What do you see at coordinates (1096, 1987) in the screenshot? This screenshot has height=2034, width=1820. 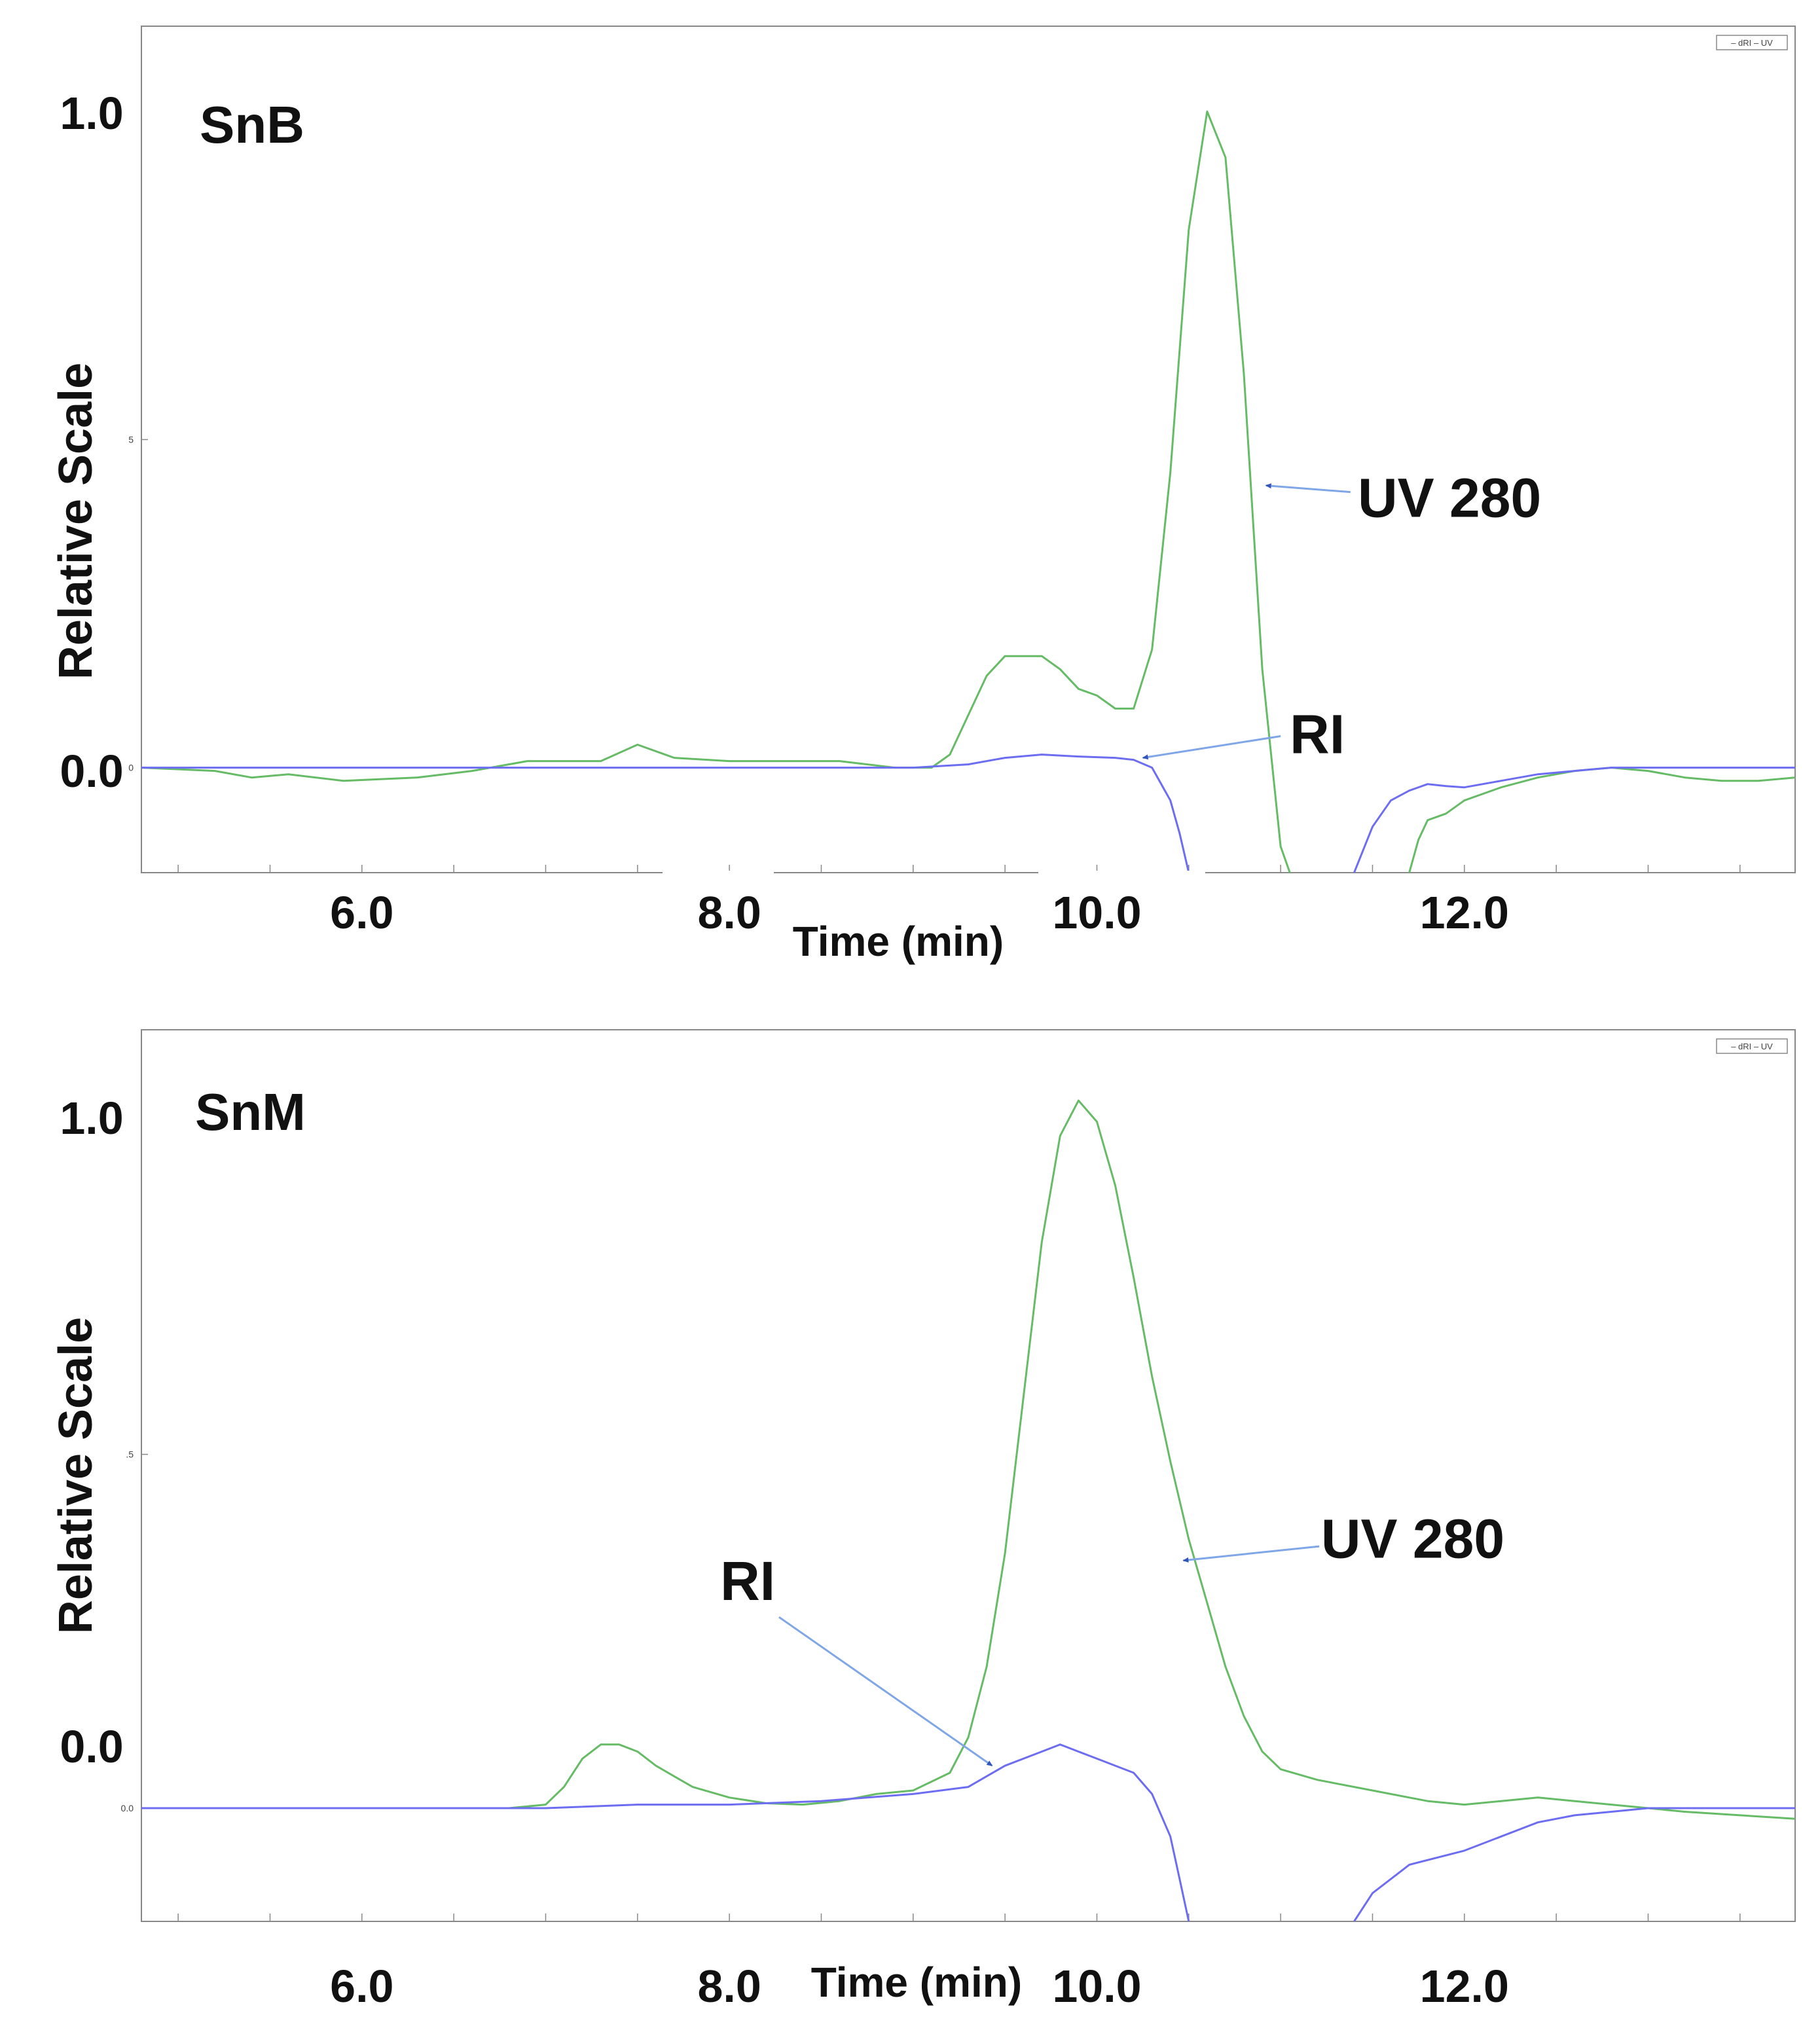 I see `panel1-x-tick-label: 10.0` at bounding box center [1096, 1987].